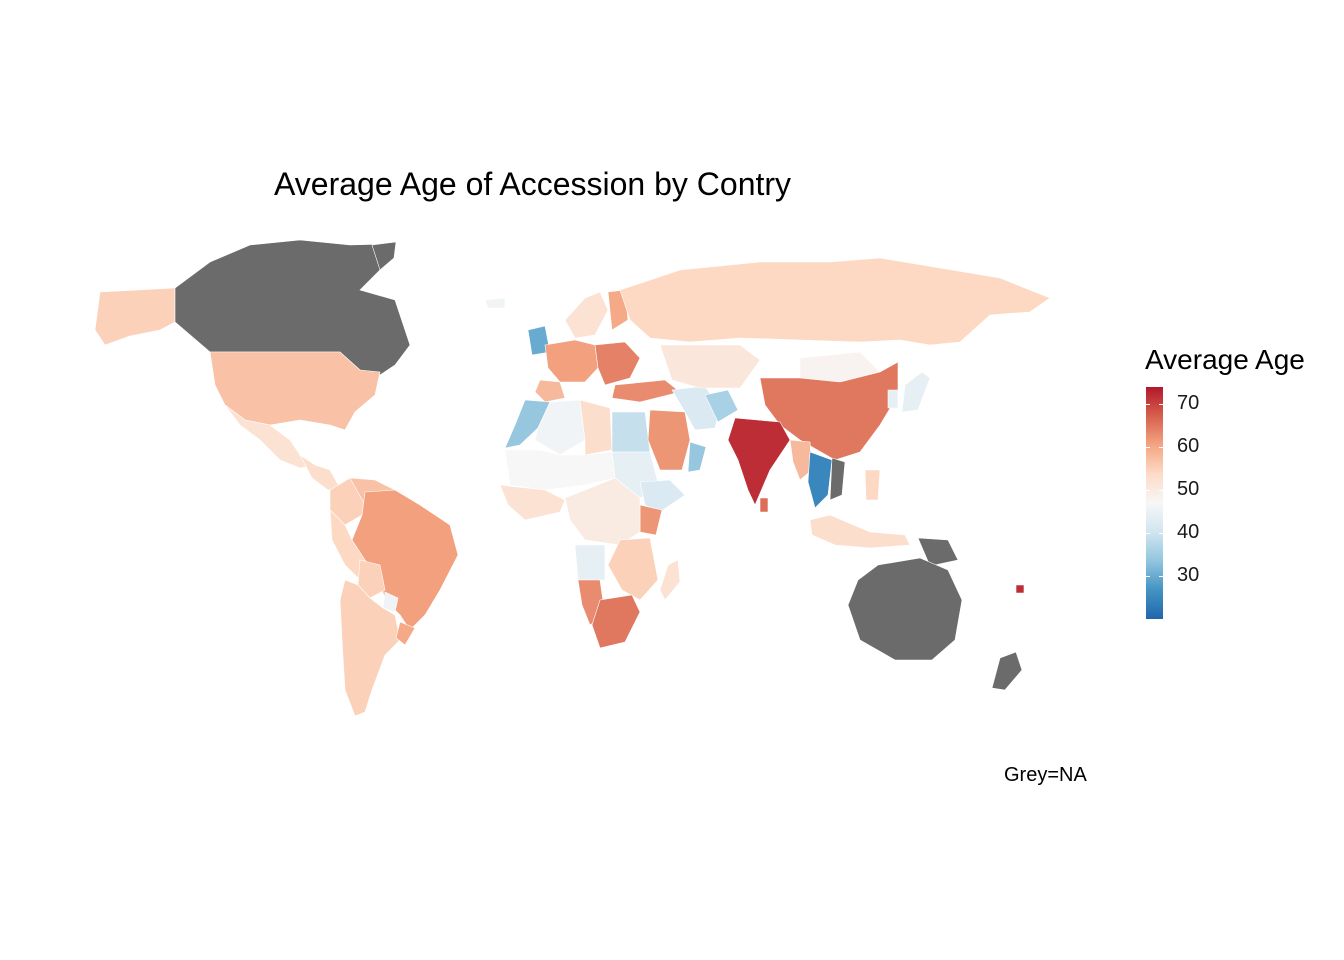 The width and height of the screenshot is (1344, 960). I want to click on region-indonesia, so click(860, 531).